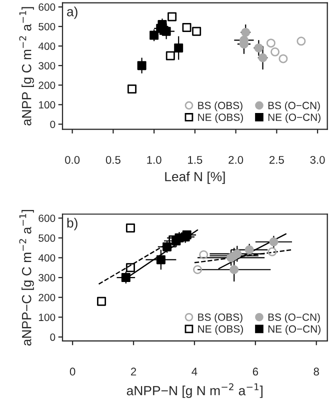  What do you see at coordinates (316, 372) in the screenshot?
I see `x-tick-label: 8` at bounding box center [316, 372].